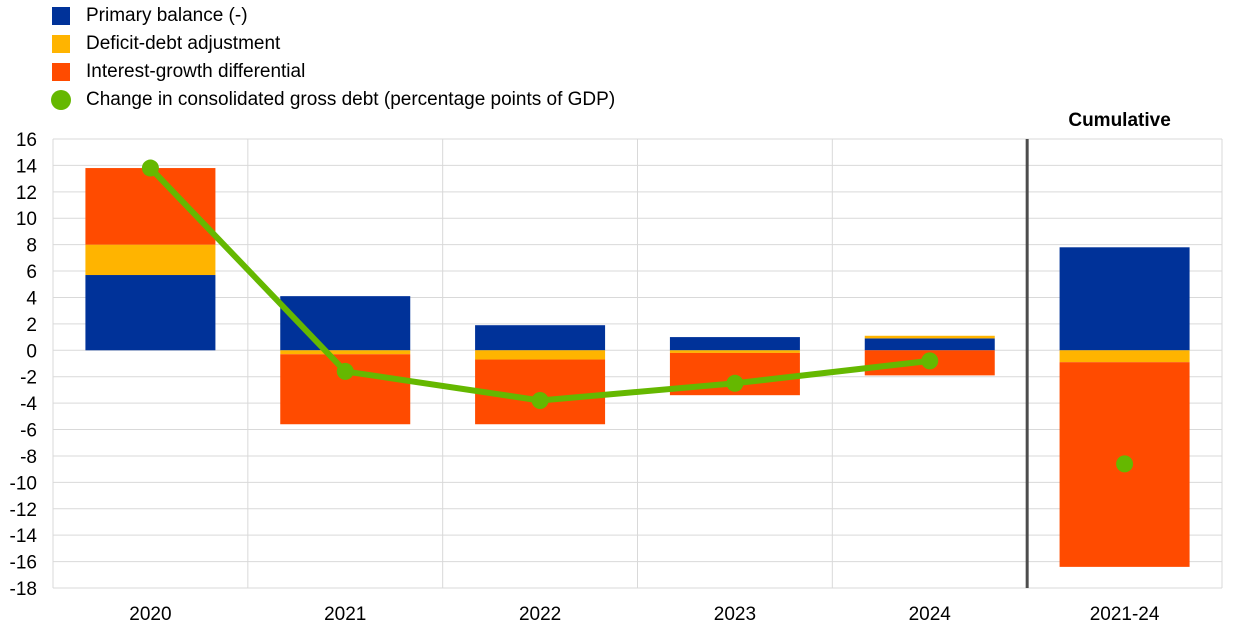 The image size is (1240, 630). What do you see at coordinates (31, 246) in the screenshot?
I see `y-tick-label: 8` at bounding box center [31, 246].